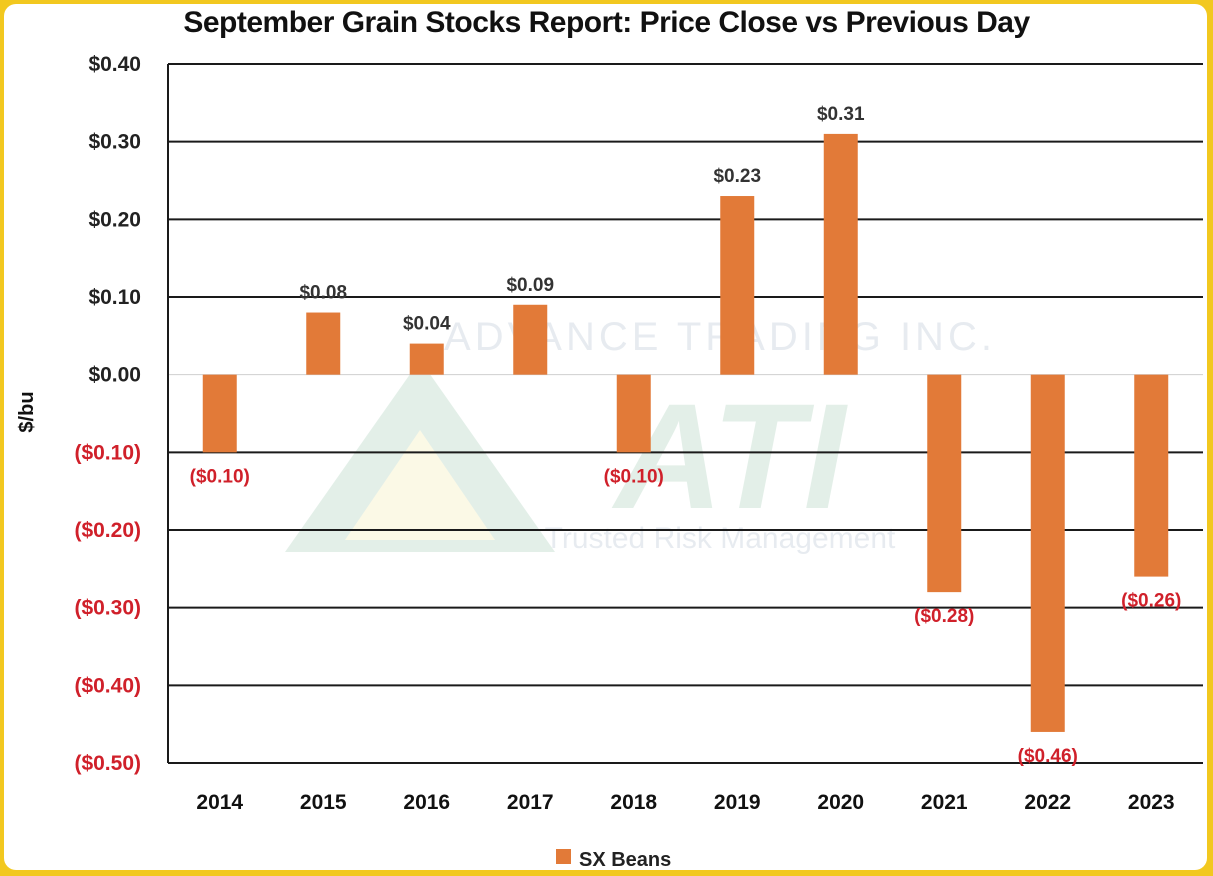  I want to click on y-tick-label: $0.40, so click(114, 64).